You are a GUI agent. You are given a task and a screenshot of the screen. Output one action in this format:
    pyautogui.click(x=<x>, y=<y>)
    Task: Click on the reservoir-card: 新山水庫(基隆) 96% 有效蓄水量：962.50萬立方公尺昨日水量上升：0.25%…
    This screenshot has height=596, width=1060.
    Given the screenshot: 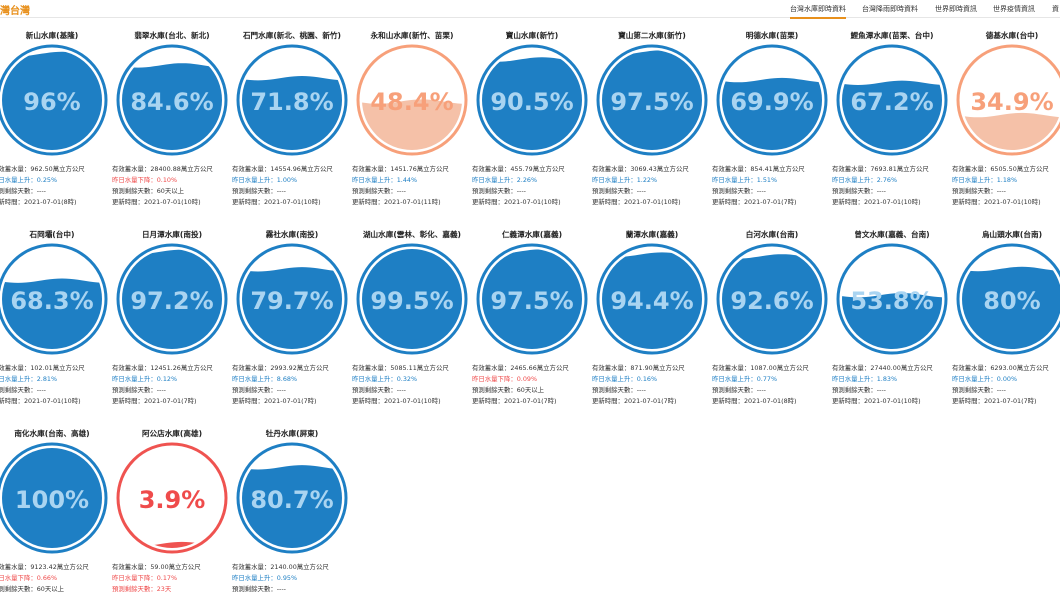 What is the action you would take?
    pyautogui.click(x=56, y=103)
    